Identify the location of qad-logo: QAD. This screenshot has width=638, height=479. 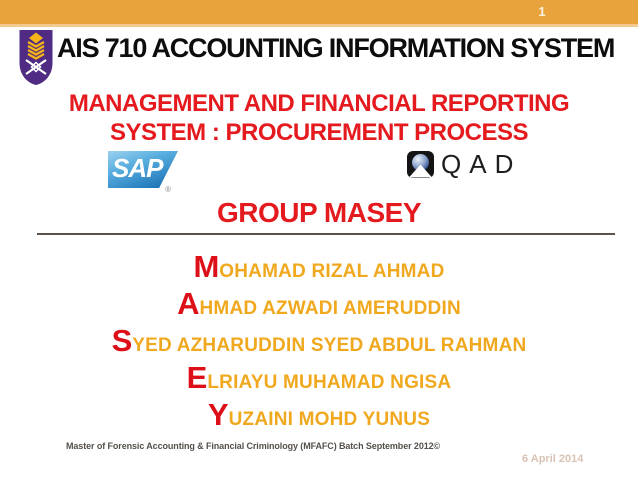
(464, 164).